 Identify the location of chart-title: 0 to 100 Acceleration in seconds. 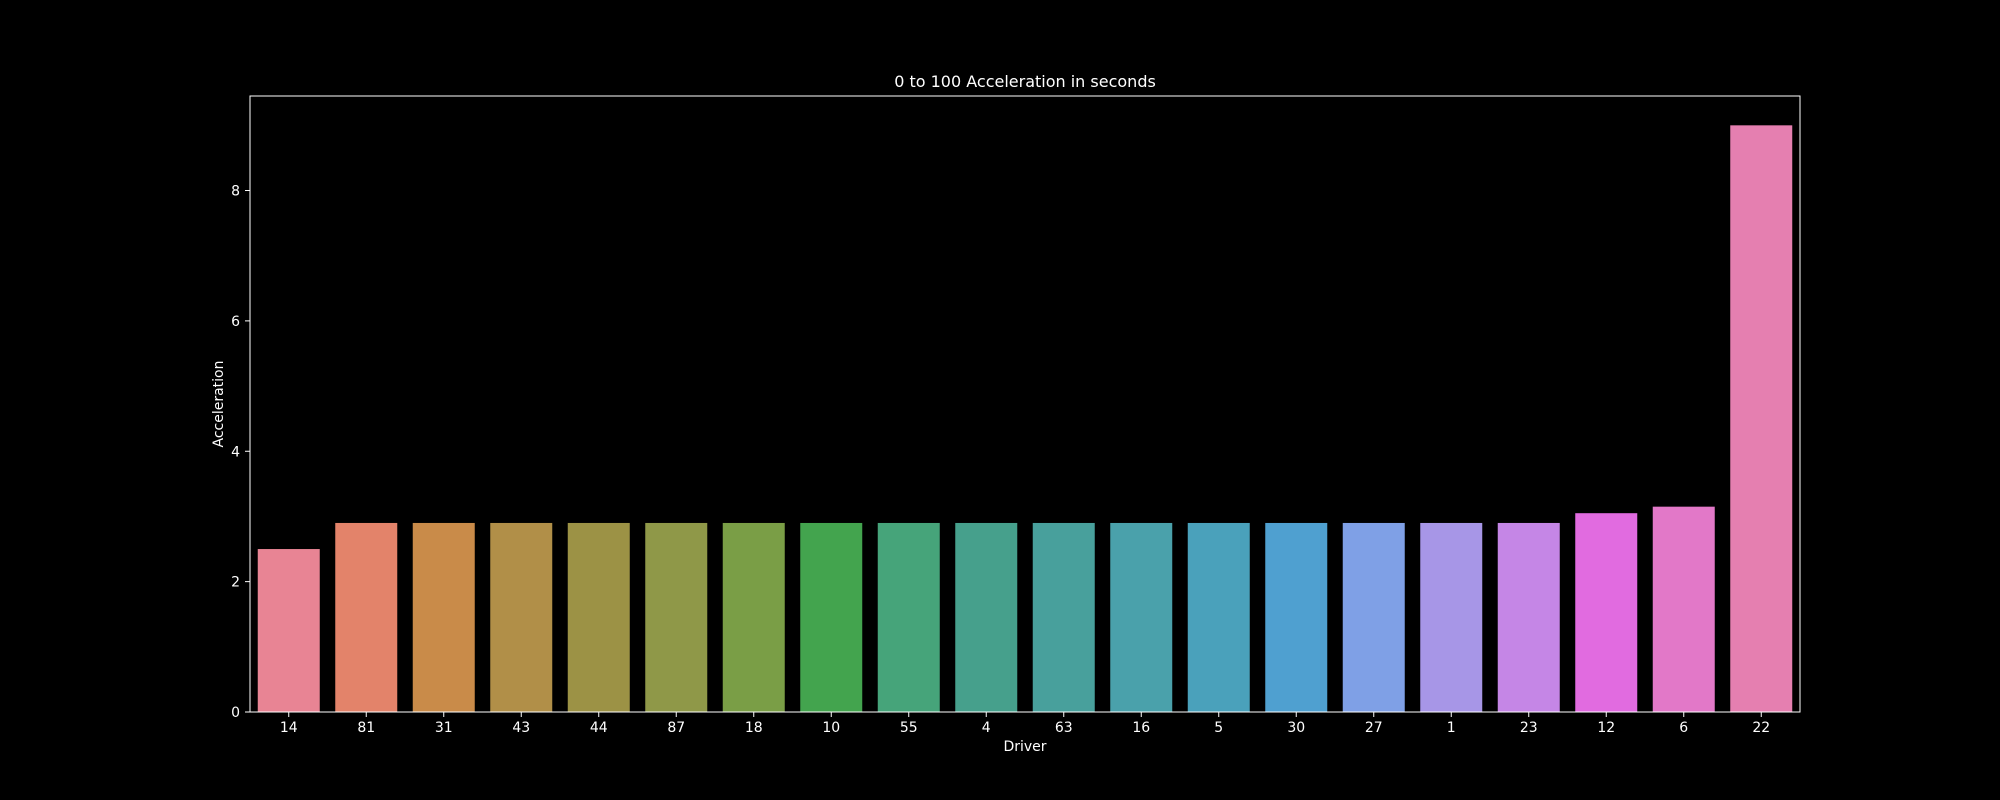
(1025, 81).